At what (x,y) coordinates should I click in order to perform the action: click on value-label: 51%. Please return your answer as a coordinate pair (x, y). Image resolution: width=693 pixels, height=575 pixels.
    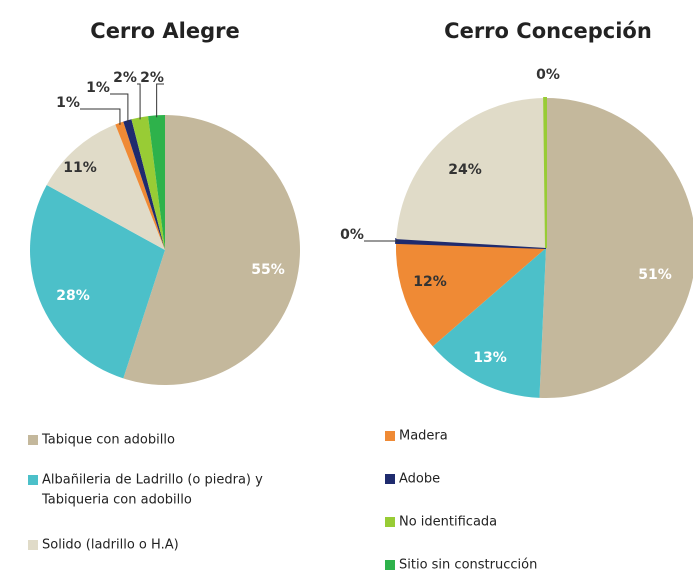
    Looking at the image, I should click on (655, 275).